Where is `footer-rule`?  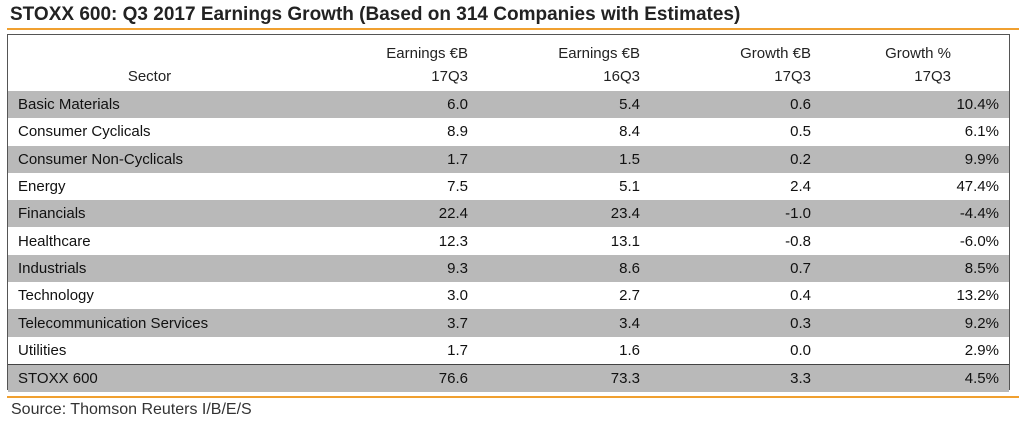
footer-rule is located at coordinates (513, 397).